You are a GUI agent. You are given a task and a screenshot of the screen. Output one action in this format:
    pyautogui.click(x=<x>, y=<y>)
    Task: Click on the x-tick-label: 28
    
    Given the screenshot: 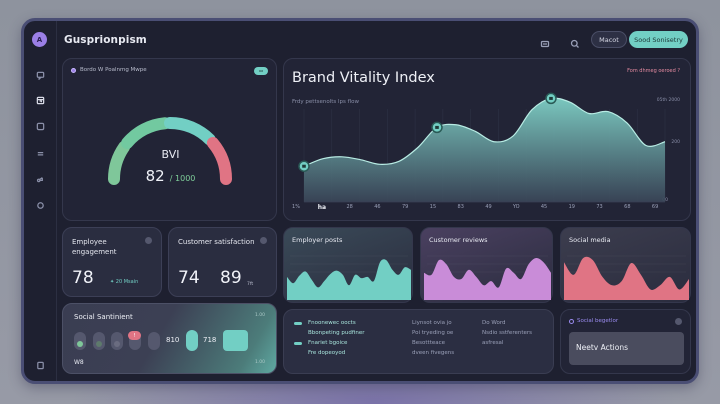 What is the action you would take?
    pyautogui.click(x=349, y=207)
    